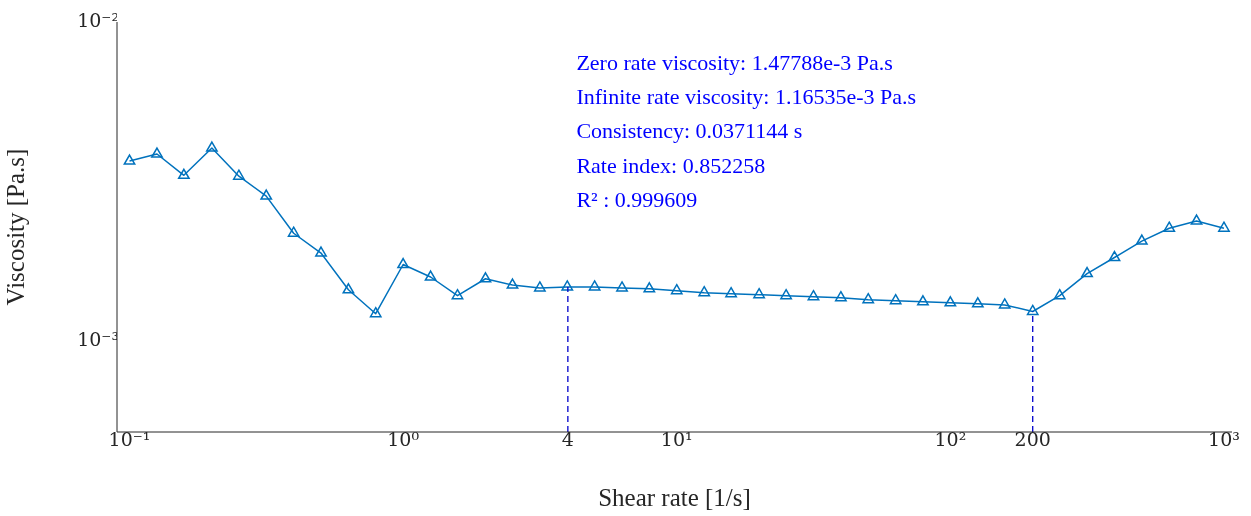 The height and width of the screenshot is (516, 1251). What do you see at coordinates (15, 227) in the screenshot?
I see `y-axis-title: Viscosity [Pa.s]` at bounding box center [15, 227].